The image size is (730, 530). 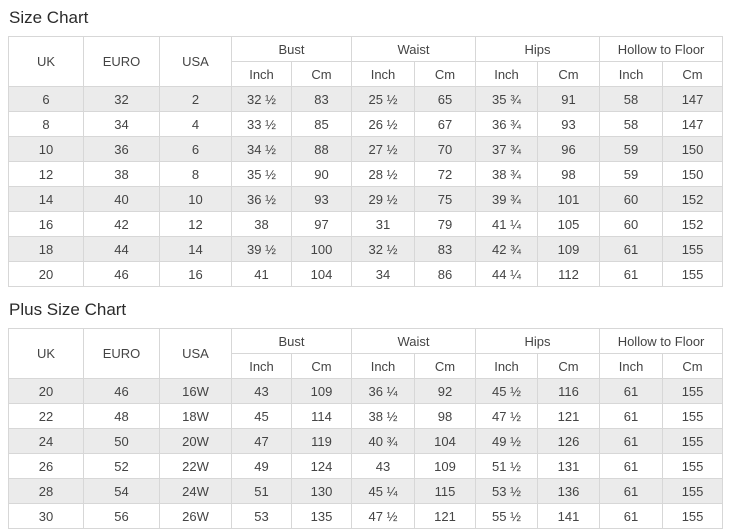 I want to click on col-header-hips-inch: Inch, so click(x=507, y=74).